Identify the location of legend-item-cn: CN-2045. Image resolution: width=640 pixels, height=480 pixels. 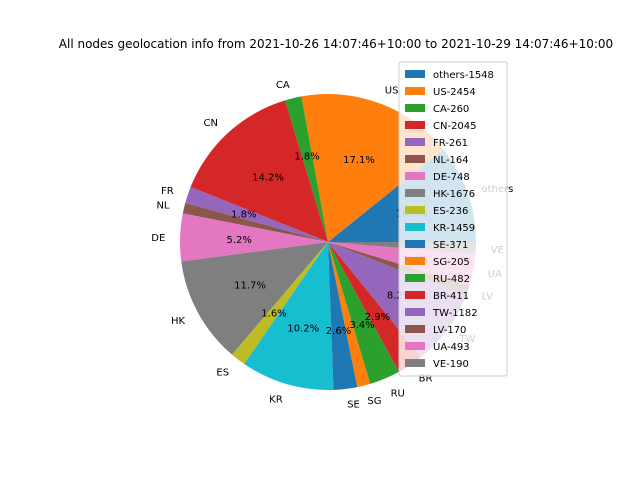
(441, 126).